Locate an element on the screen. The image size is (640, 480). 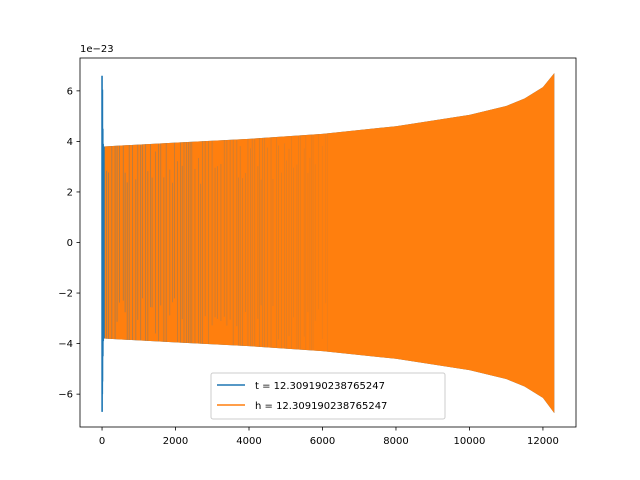
y-tick-label: 4 is located at coordinates (70, 142).